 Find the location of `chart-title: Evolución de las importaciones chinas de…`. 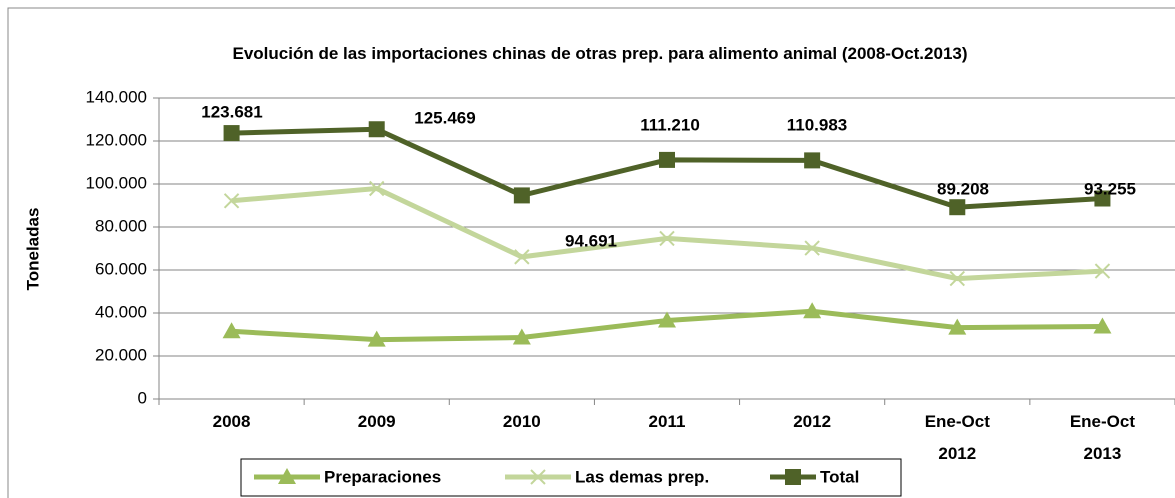

chart-title: Evolución de las importaciones chinas de… is located at coordinates (600, 53).